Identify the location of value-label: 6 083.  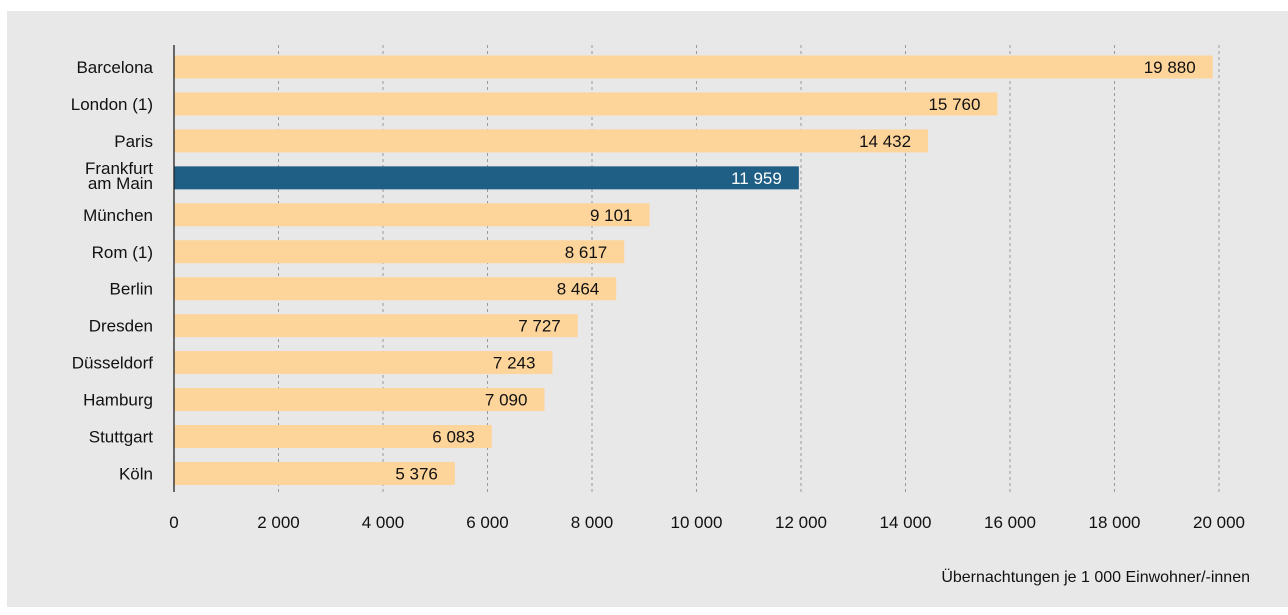
(453, 437).